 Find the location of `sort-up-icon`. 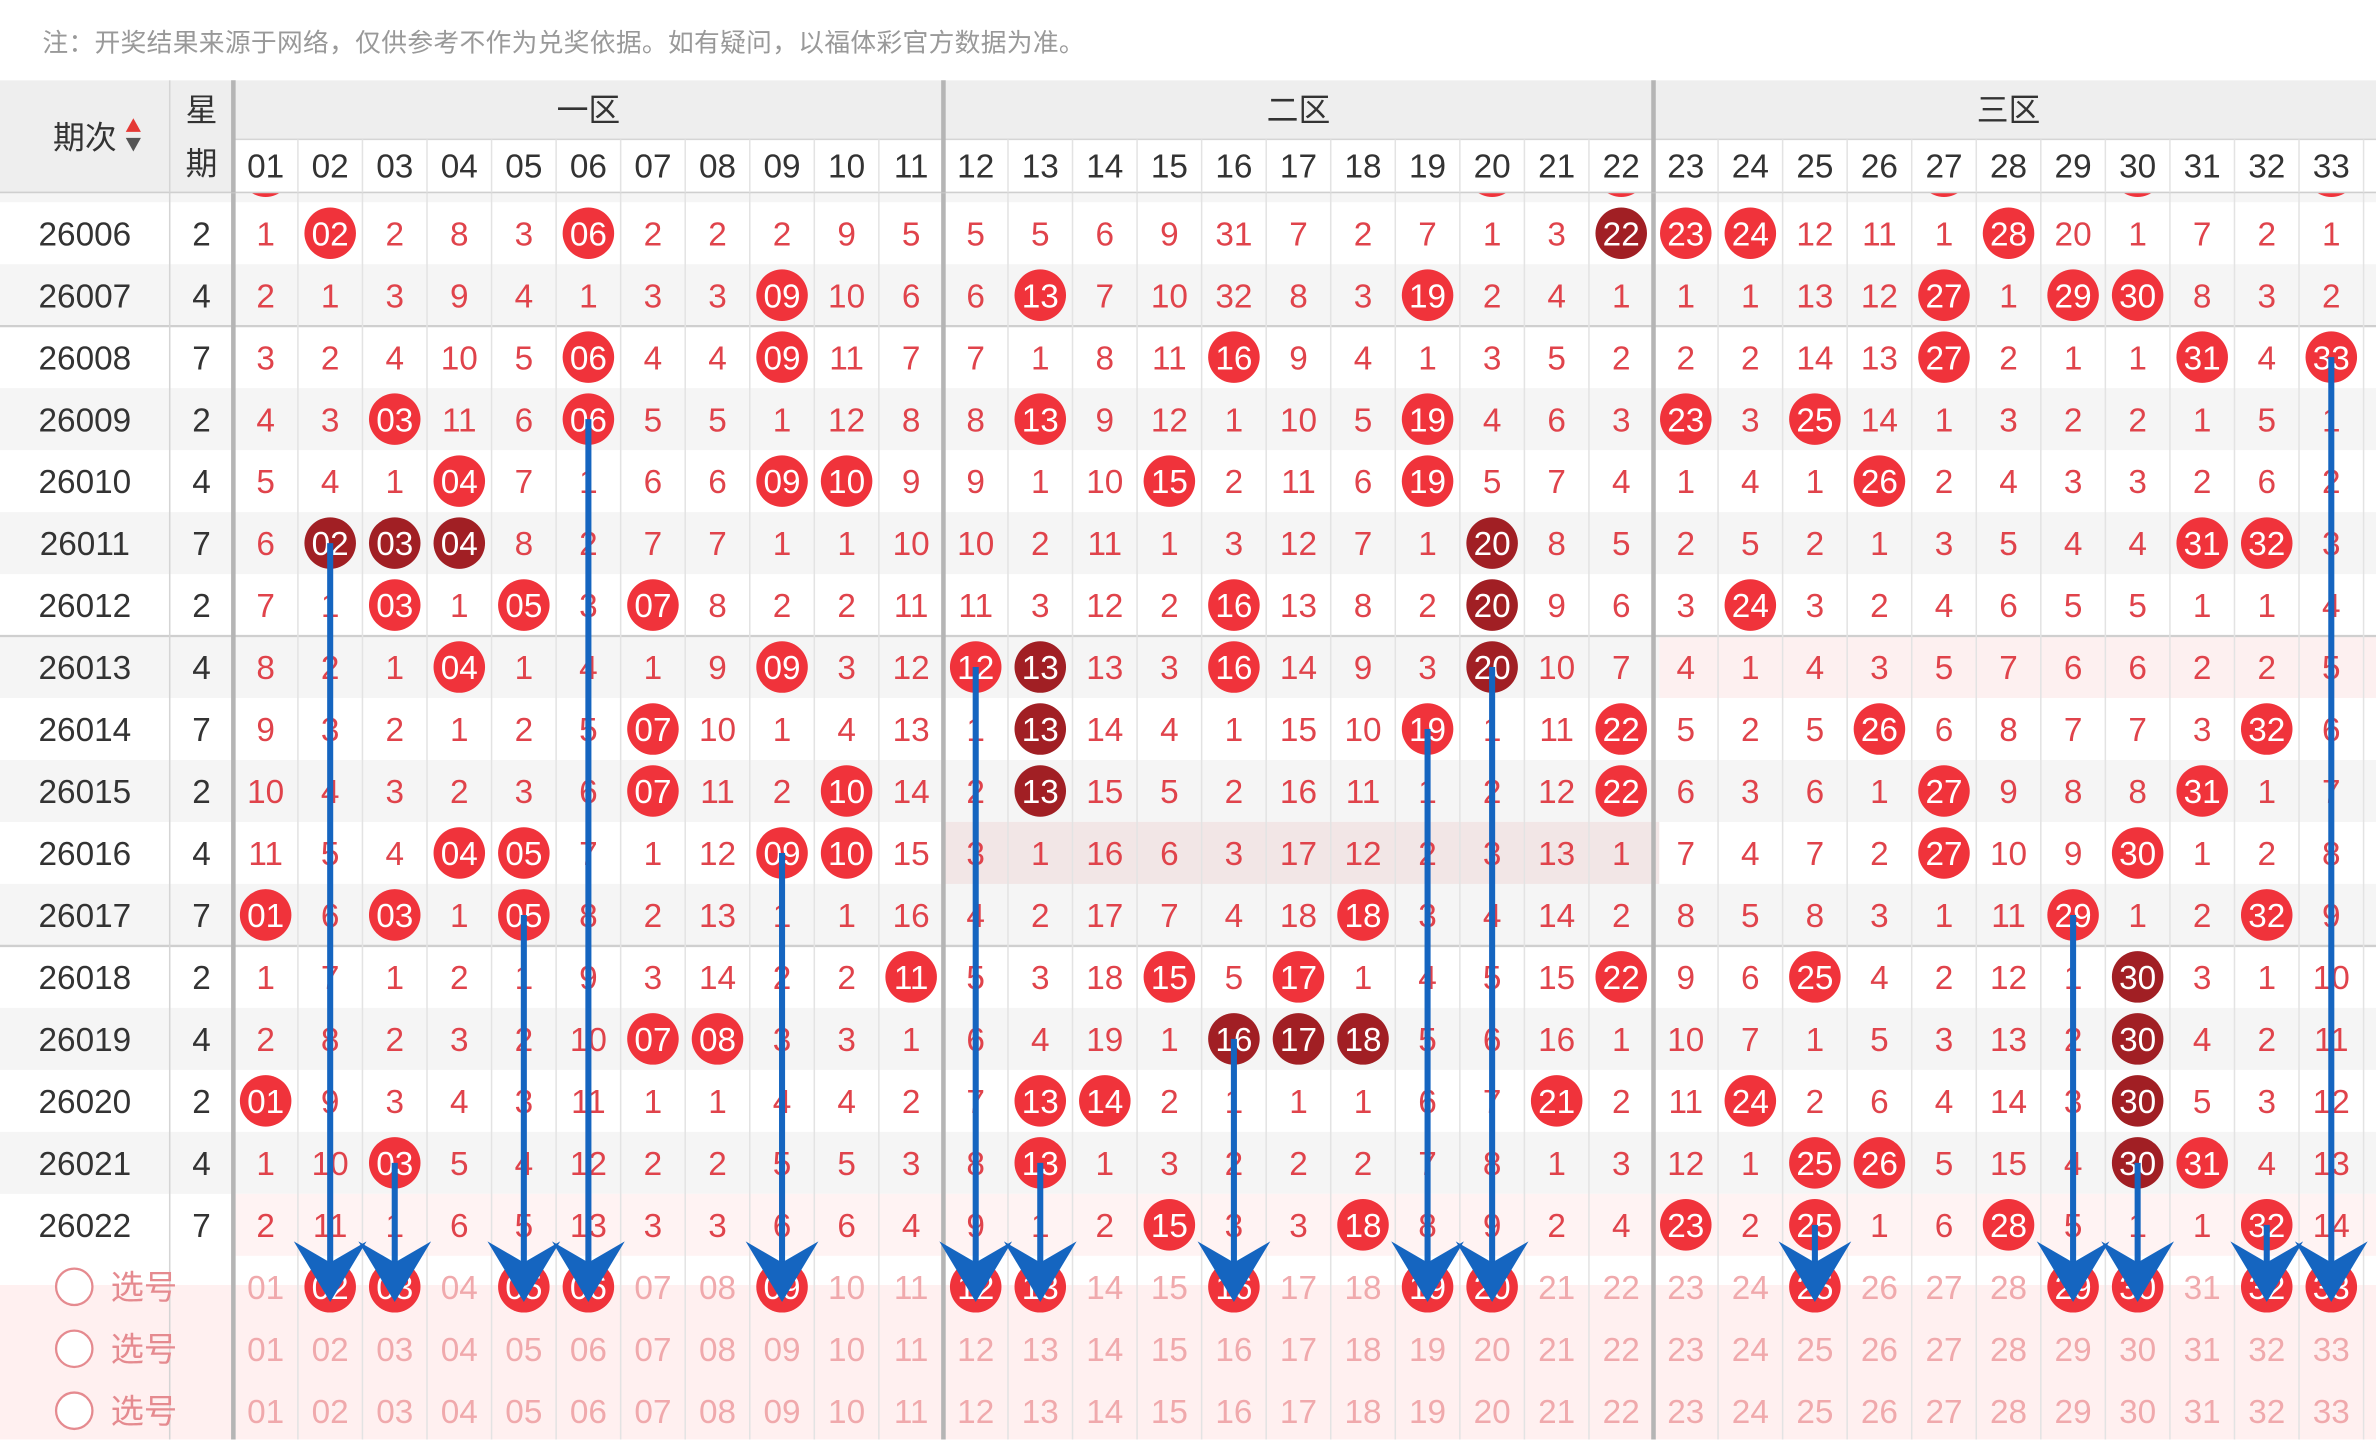

sort-up-icon is located at coordinates (133, 125).